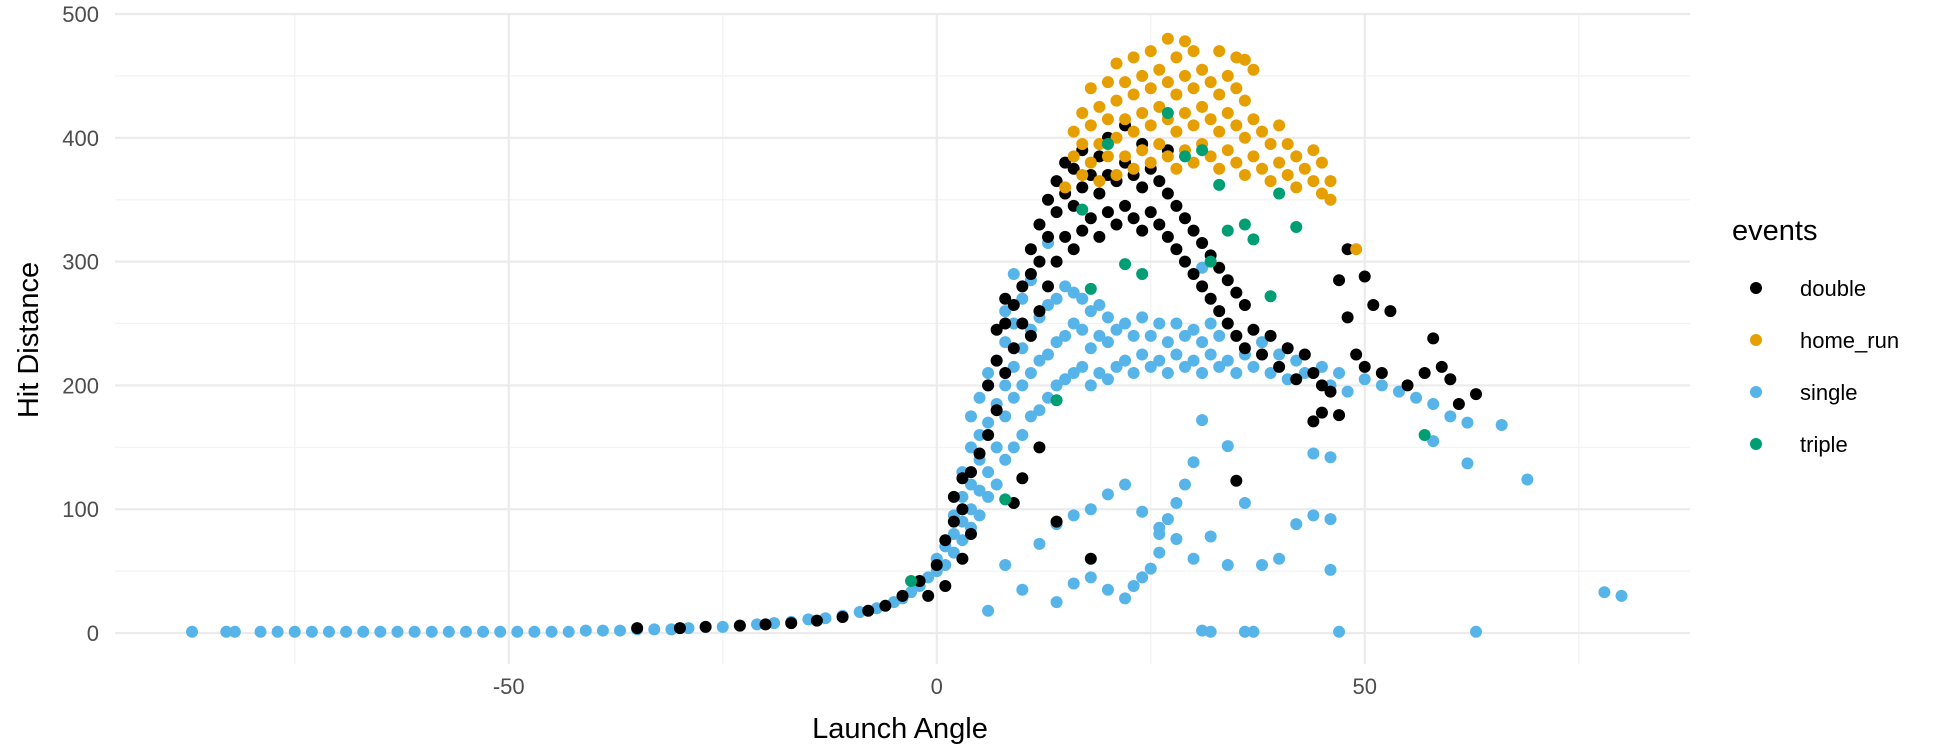  What do you see at coordinates (1211, 144) in the screenshot?
I see `series-home-run` at bounding box center [1211, 144].